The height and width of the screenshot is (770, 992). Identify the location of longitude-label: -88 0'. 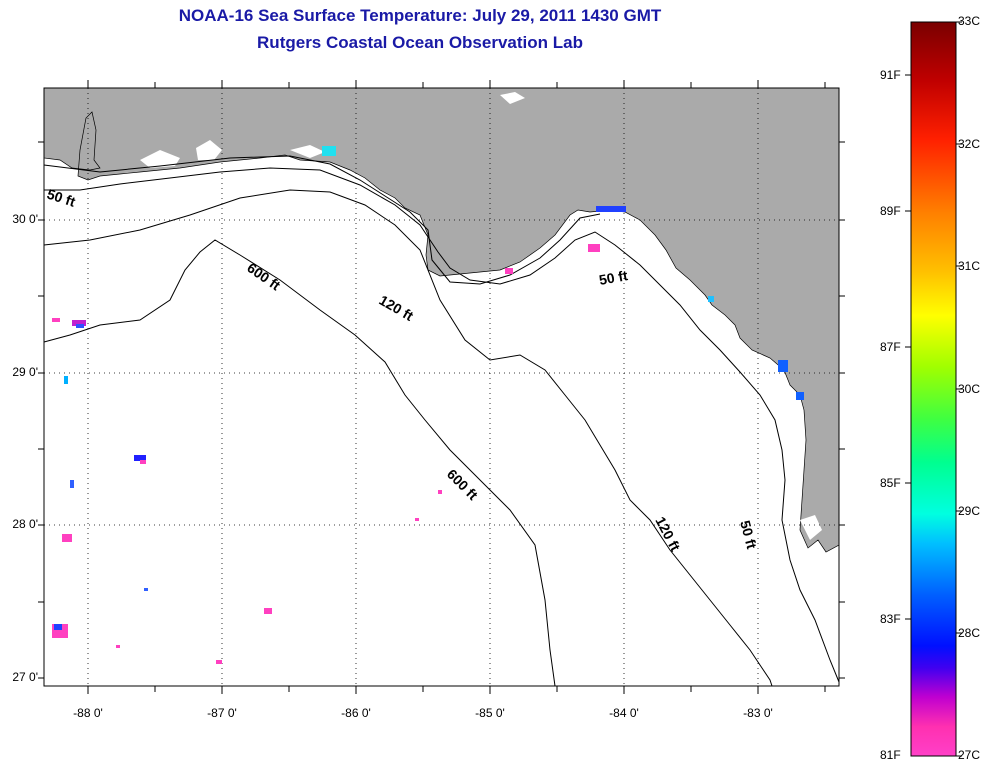
(88, 713).